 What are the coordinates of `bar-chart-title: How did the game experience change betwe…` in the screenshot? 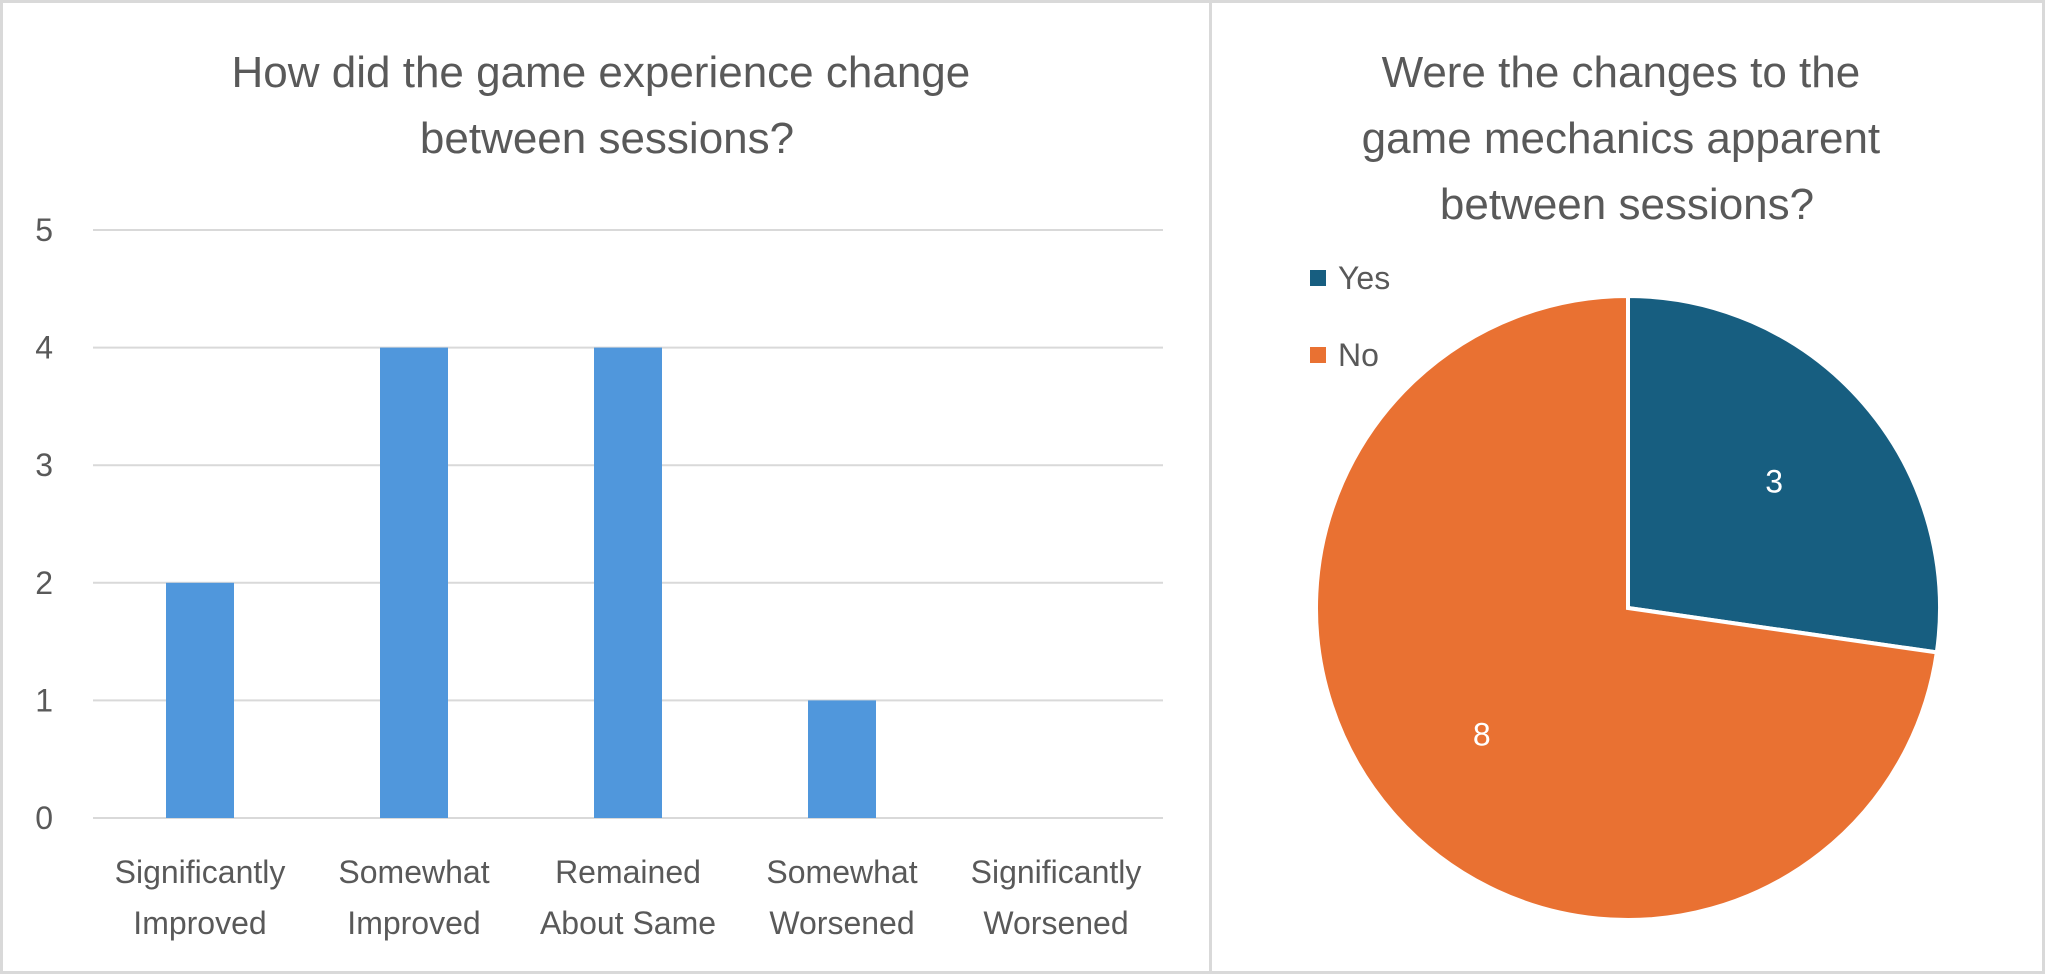 It's located at (607, 105).